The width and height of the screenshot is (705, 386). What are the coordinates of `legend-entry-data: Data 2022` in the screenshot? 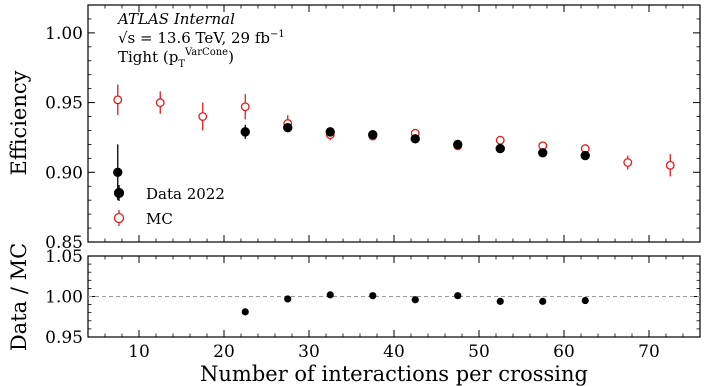 It's located at (169, 194).